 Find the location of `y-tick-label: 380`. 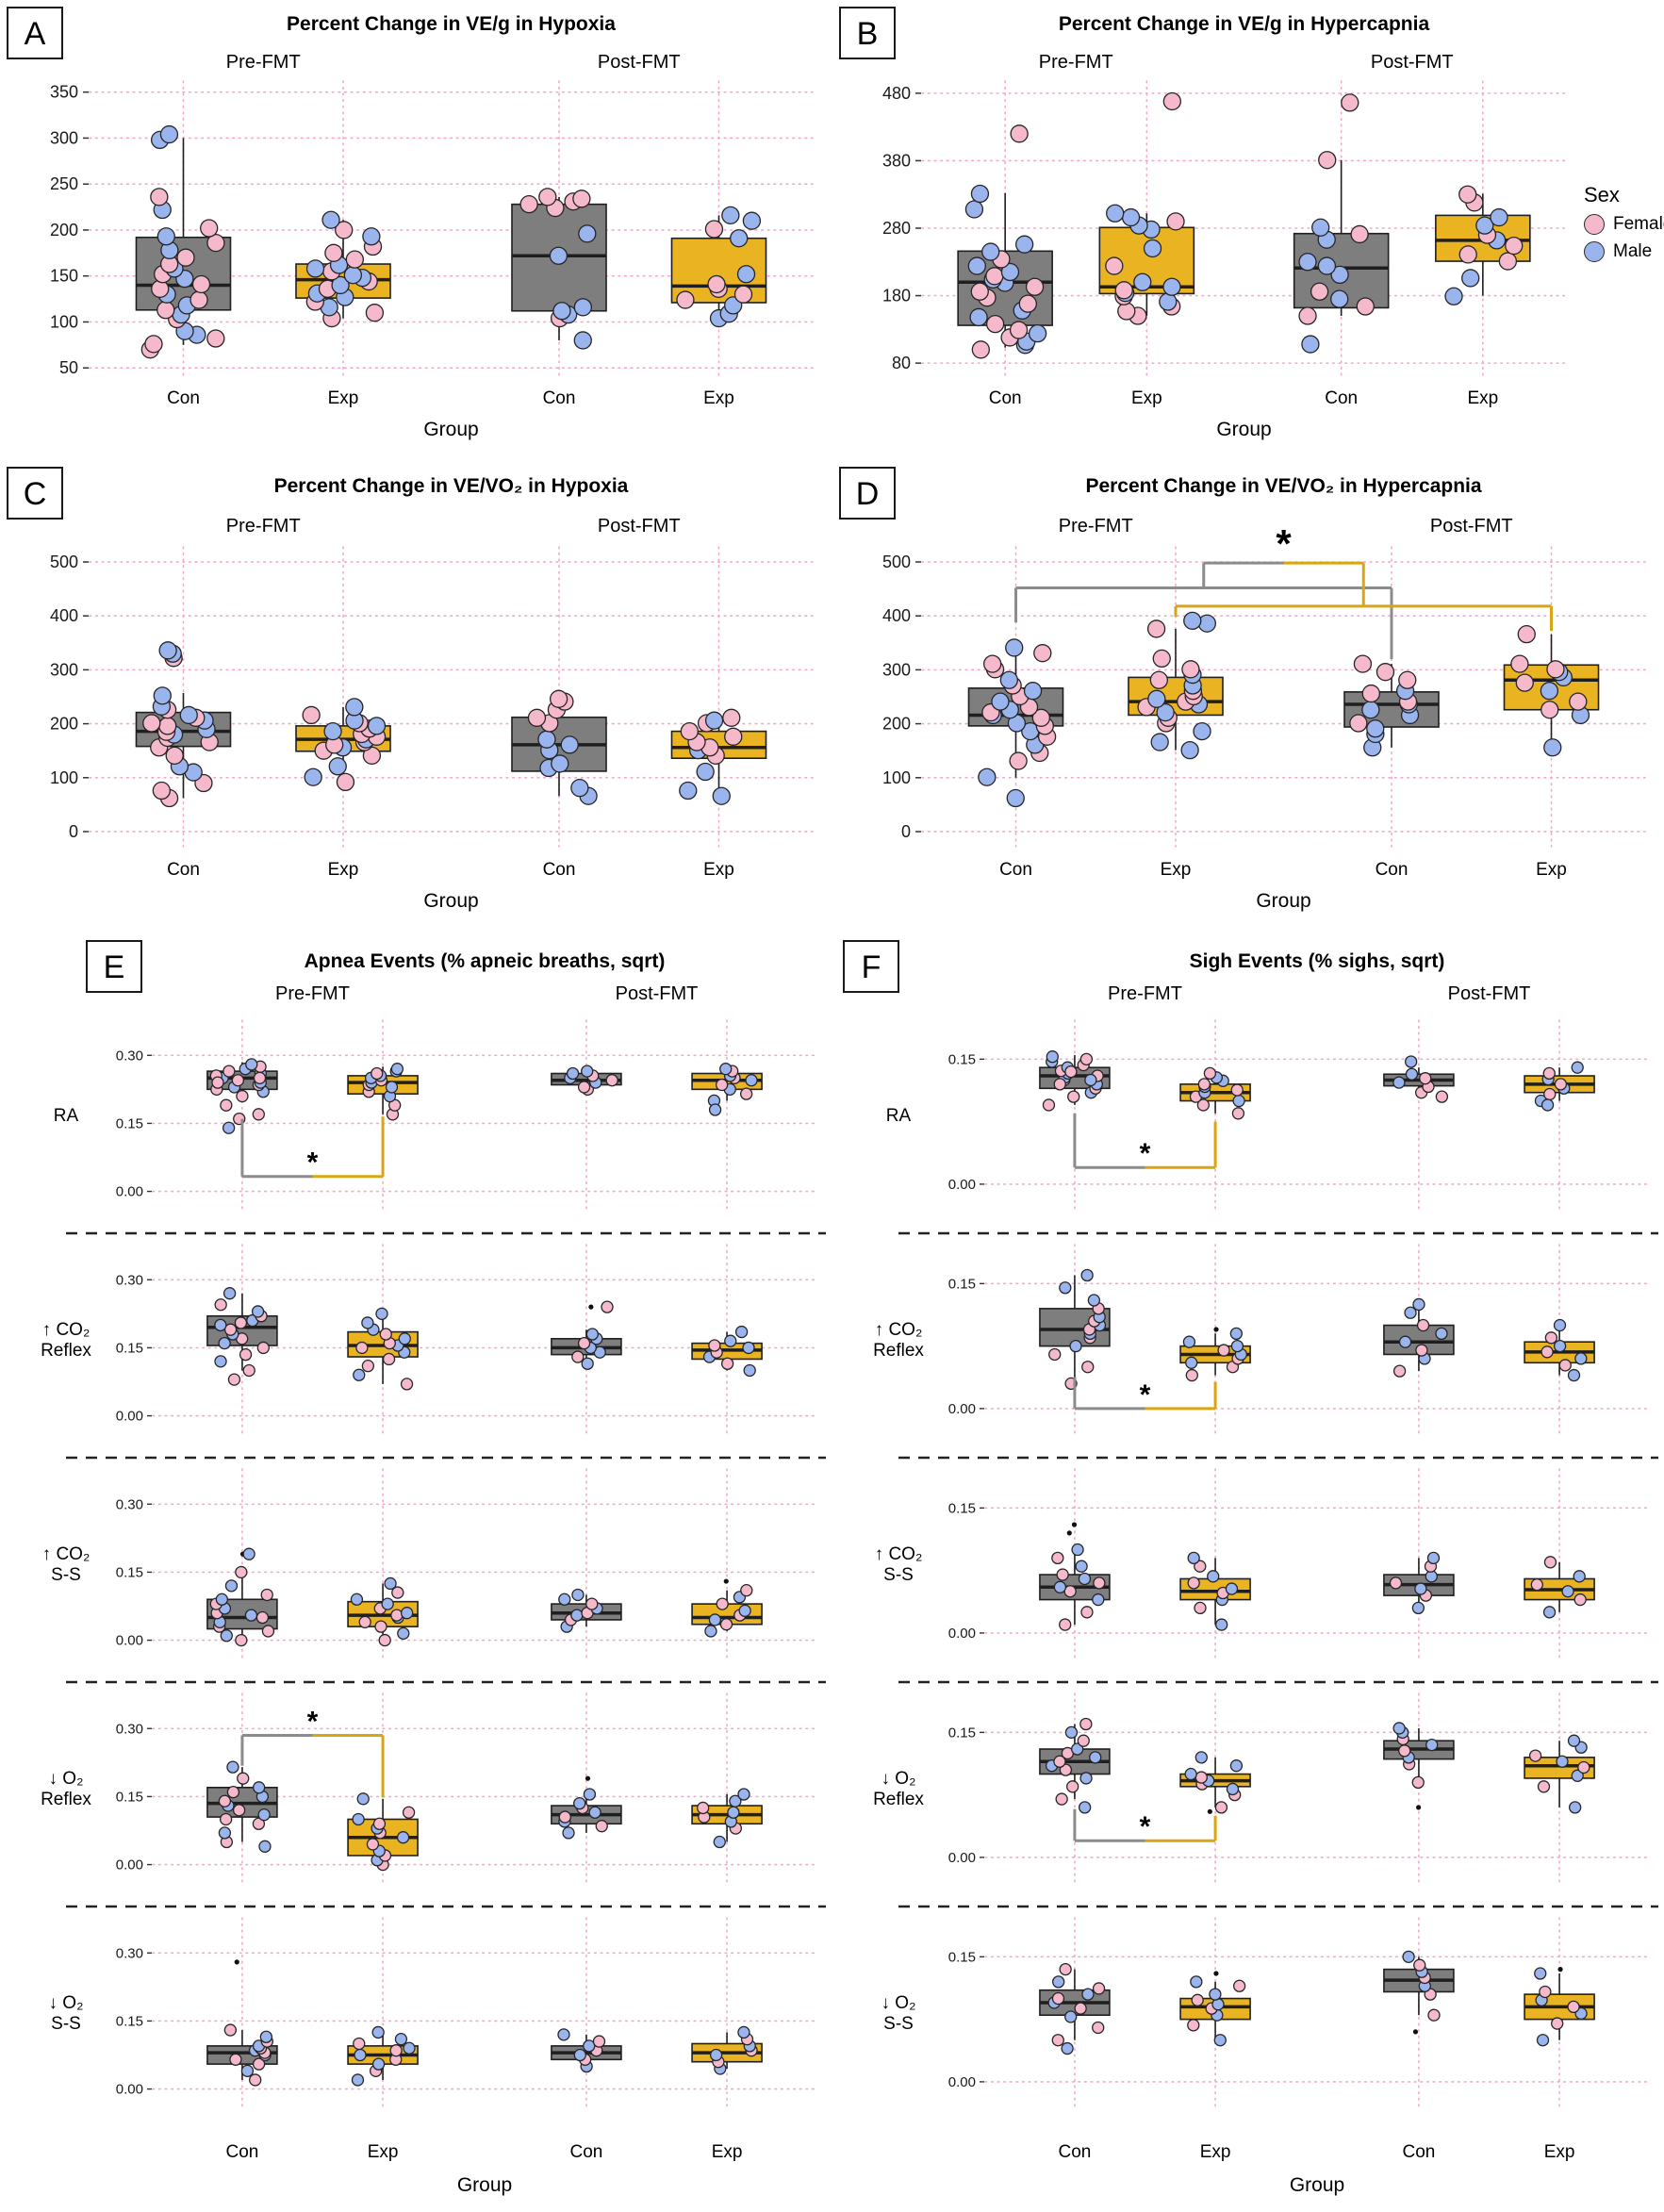

y-tick-label: 380 is located at coordinates (897, 160).